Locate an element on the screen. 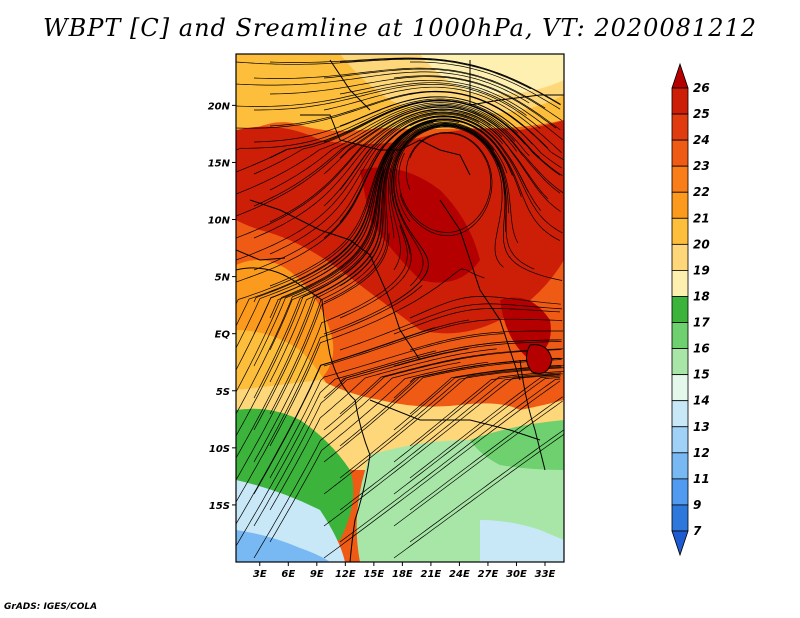 This screenshot has height=618, width=800. colorbar-label: 15 is located at coordinates (701, 375).